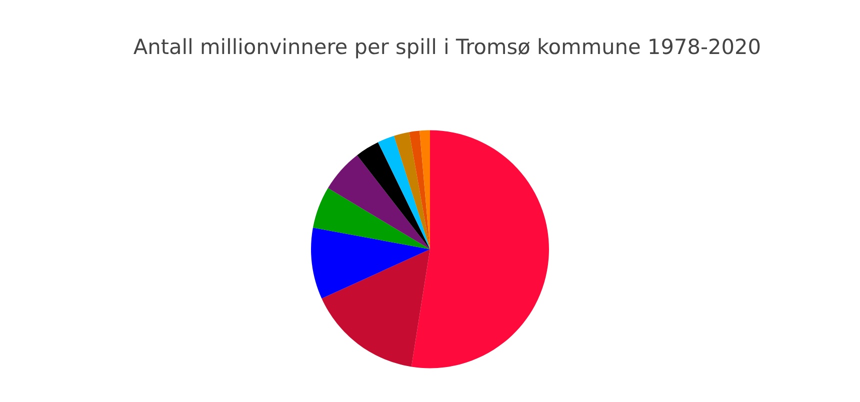  Describe the element at coordinates (447, 48) in the screenshot. I see `chart-title: Antall millionvinnere per spill i Tromsø kommune 1978-2020` at that location.